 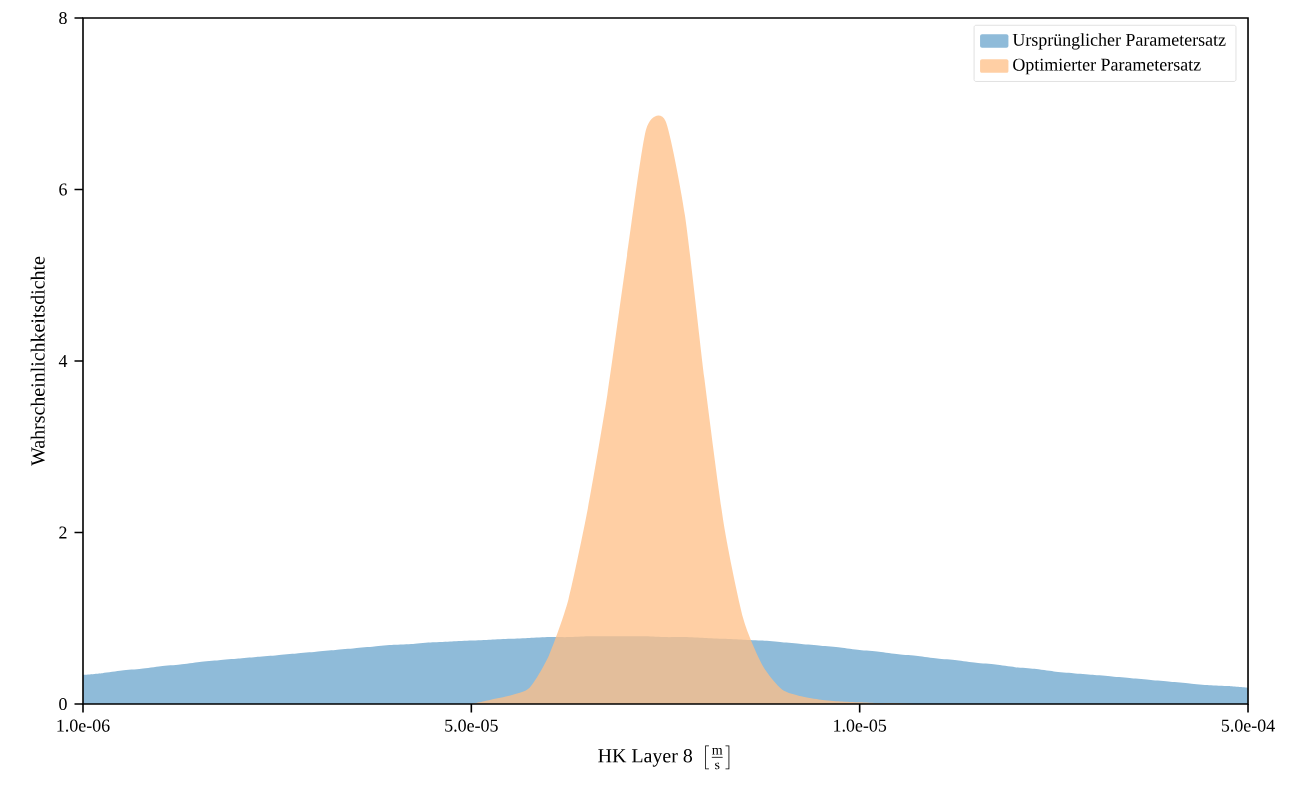 I want to click on x-tick-label: 5.0e-04, so click(x=1248, y=725).